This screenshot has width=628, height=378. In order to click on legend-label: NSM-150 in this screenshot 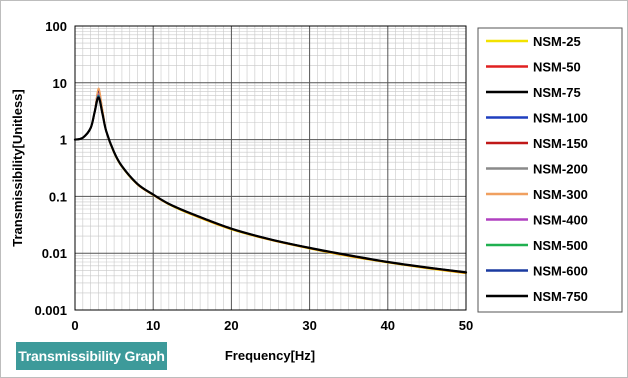, I will do `click(560, 143)`.